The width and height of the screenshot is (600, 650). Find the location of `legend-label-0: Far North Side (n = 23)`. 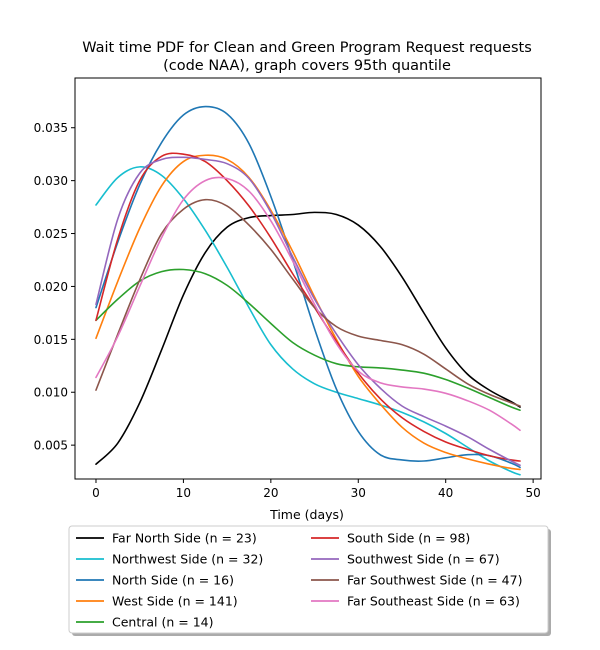

legend-label-0: Far North Side (n = 23) is located at coordinates (184, 538).